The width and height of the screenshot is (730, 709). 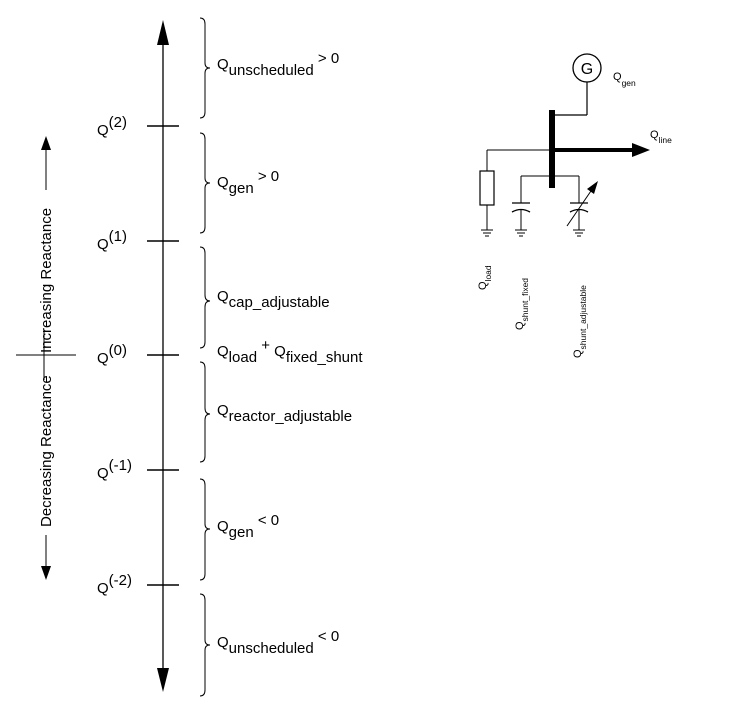 I want to click on region-label-reactor-adjustable: Qreactor_adjustable, so click(x=284, y=413).